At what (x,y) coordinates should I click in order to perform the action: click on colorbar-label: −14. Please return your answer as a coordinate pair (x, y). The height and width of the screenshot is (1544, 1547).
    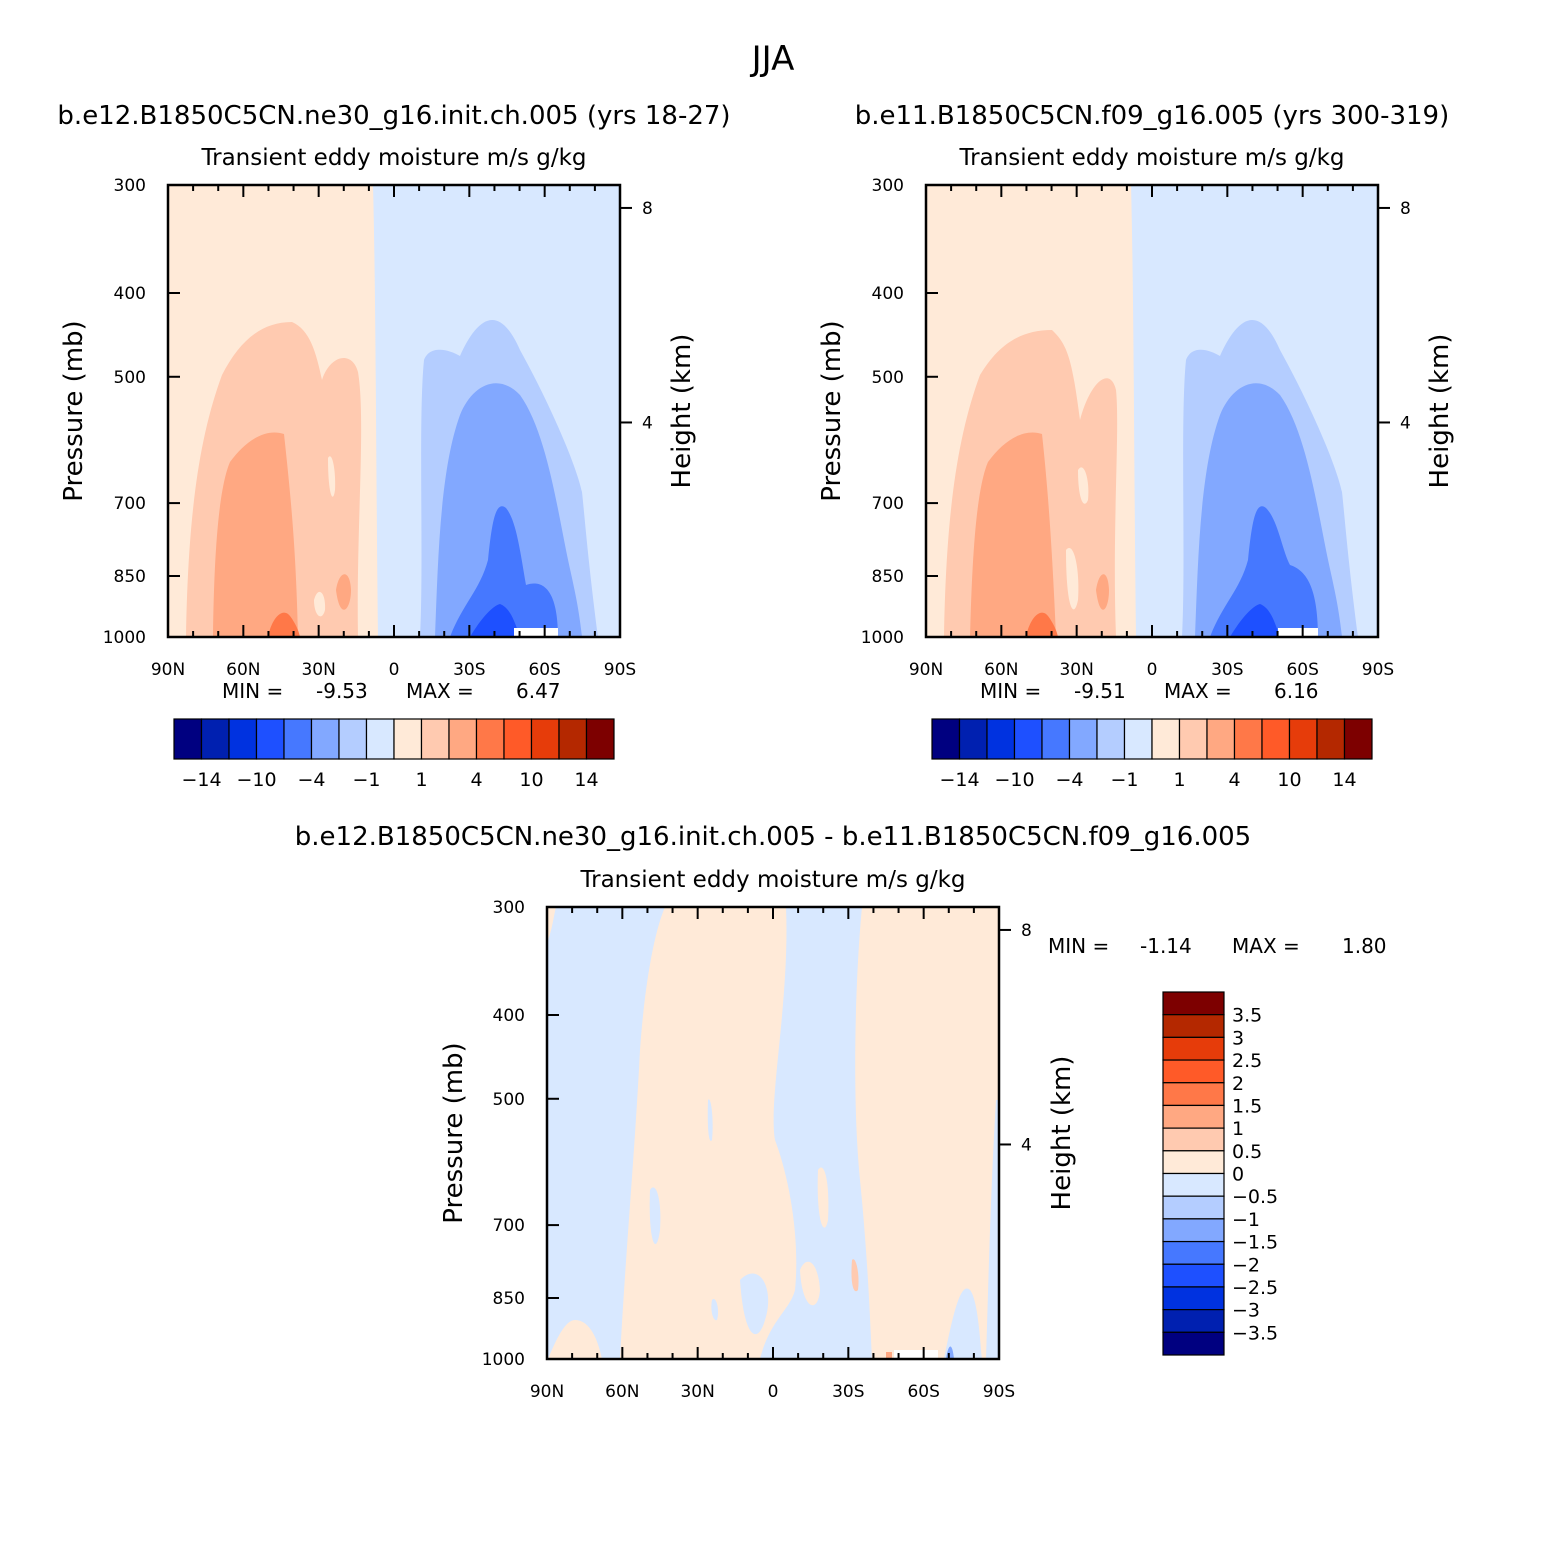
    Looking at the image, I should click on (201, 780).